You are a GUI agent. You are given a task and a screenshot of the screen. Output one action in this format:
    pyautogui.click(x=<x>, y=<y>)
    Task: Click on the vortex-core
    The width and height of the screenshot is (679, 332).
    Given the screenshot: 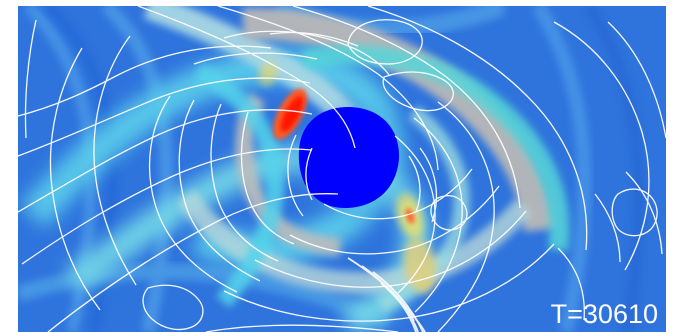 What is the action you would take?
    pyautogui.click(x=349, y=157)
    